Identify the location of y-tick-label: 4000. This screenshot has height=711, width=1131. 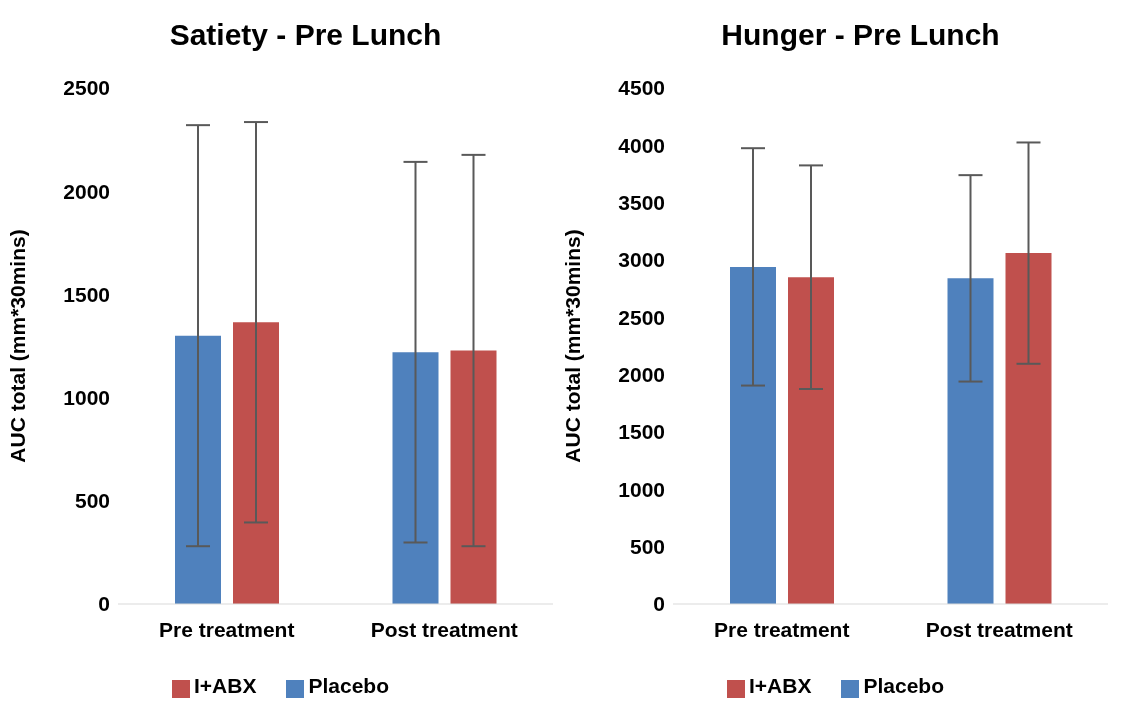
(641, 145).